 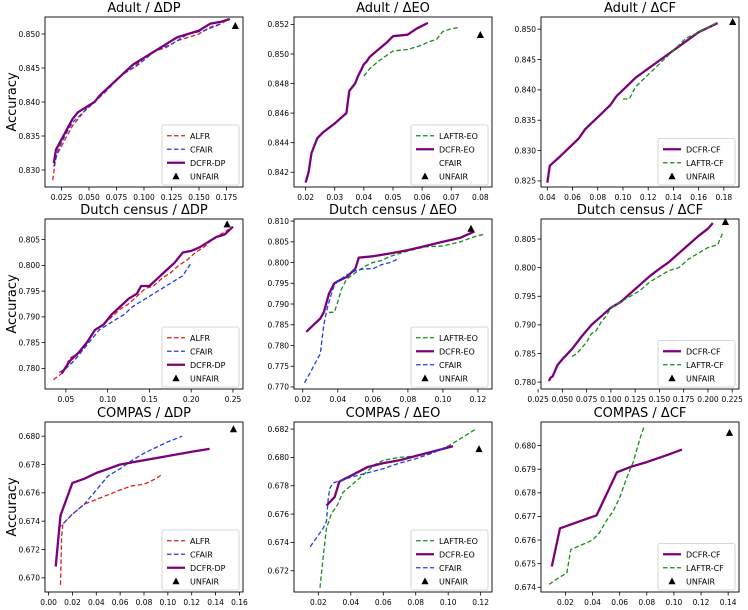 I want to click on y-tick-label: 0.677, so click(x=526, y=516).